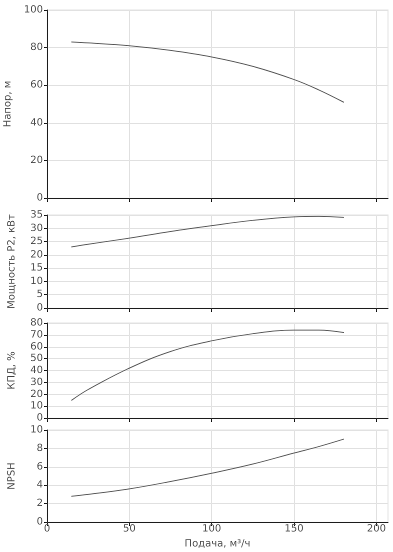 The width and height of the screenshot is (393, 552). Describe the element at coordinates (376, 529) in the screenshot. I see `x-tick-label: 200` at that location.